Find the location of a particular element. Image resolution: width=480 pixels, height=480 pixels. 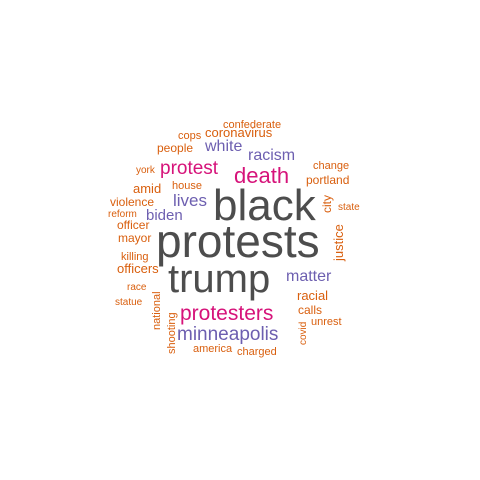

word-matter: matter is located at coordinates (309, 276).